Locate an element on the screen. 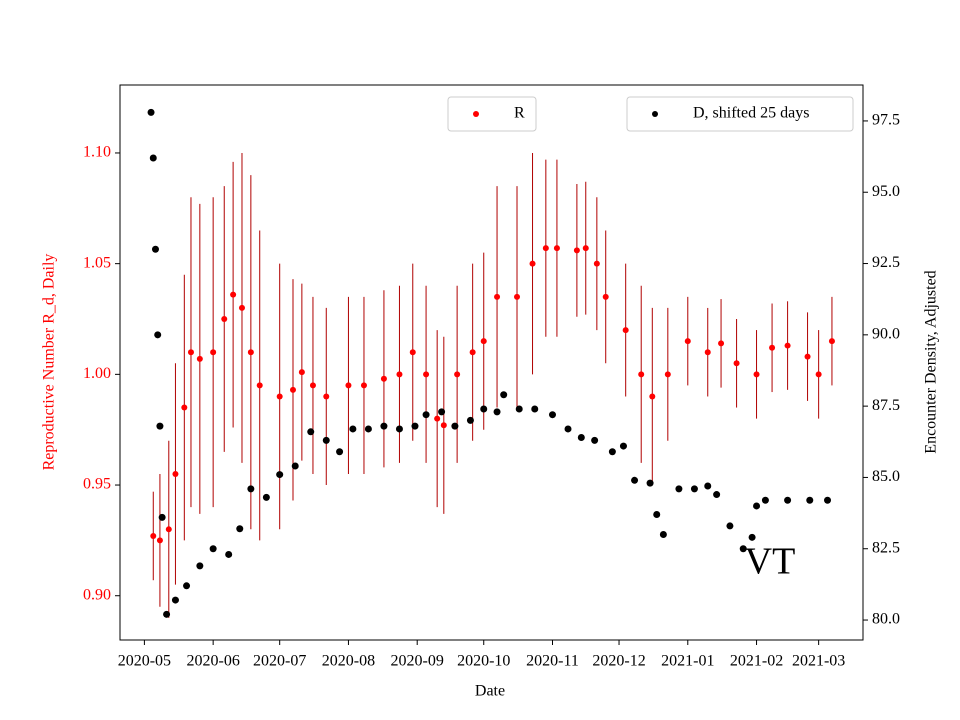 The width and height of the screenshot is (960, 720). y-axis-label: Reproductive Number R_d, Daily is located at coordinates (49, 362).